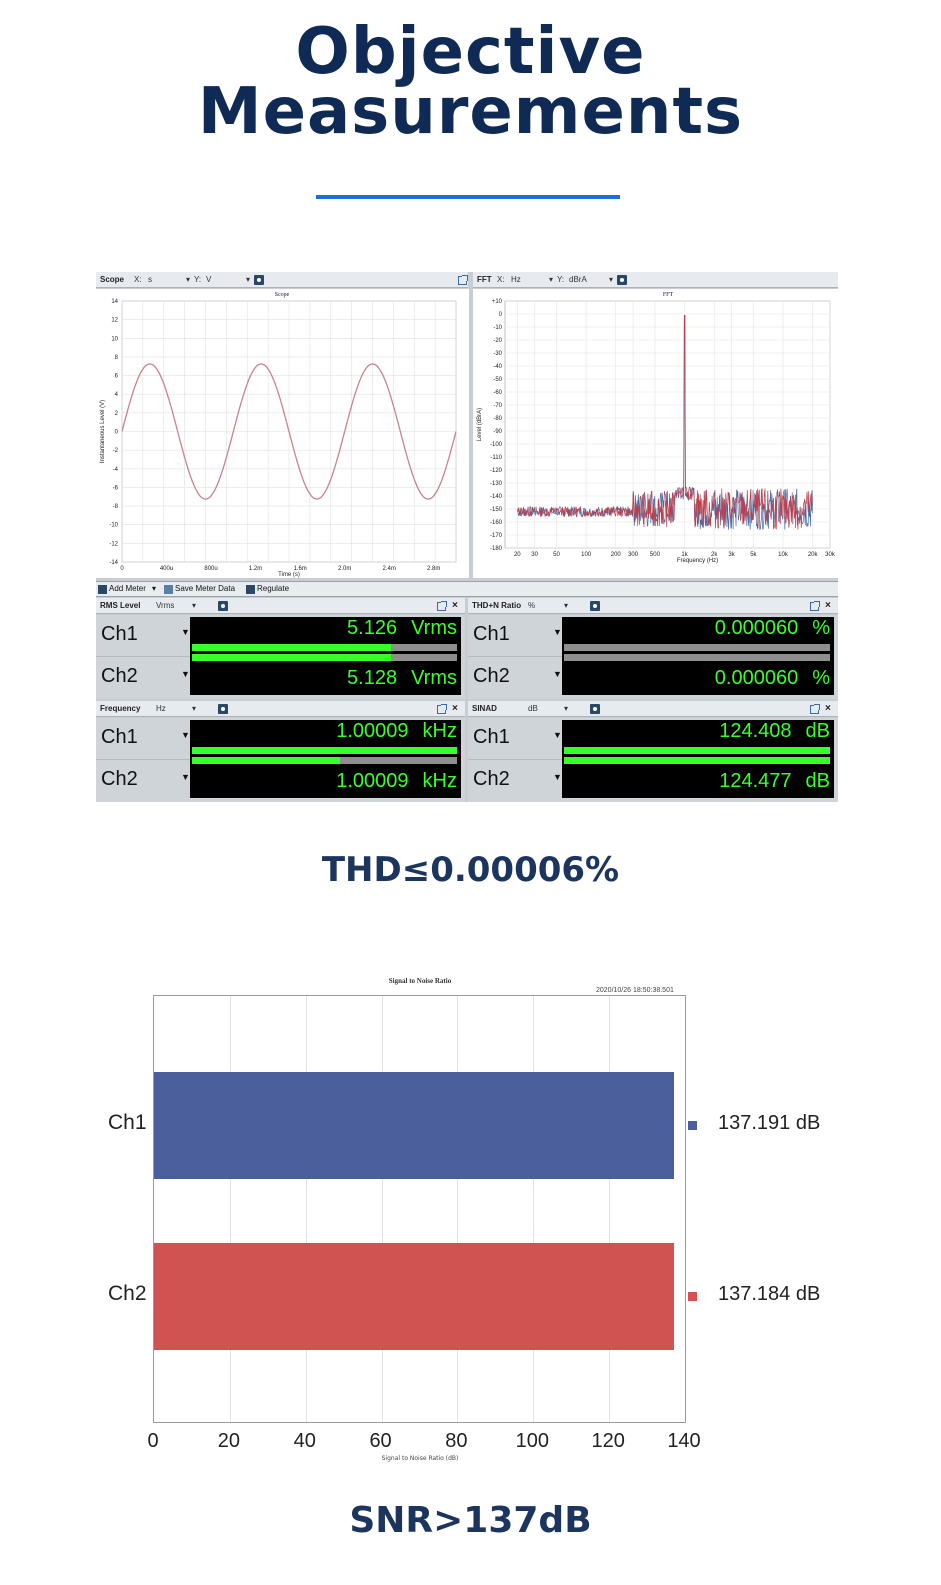  I want to click on scope-y-axis: Y:, so click(198, 279).